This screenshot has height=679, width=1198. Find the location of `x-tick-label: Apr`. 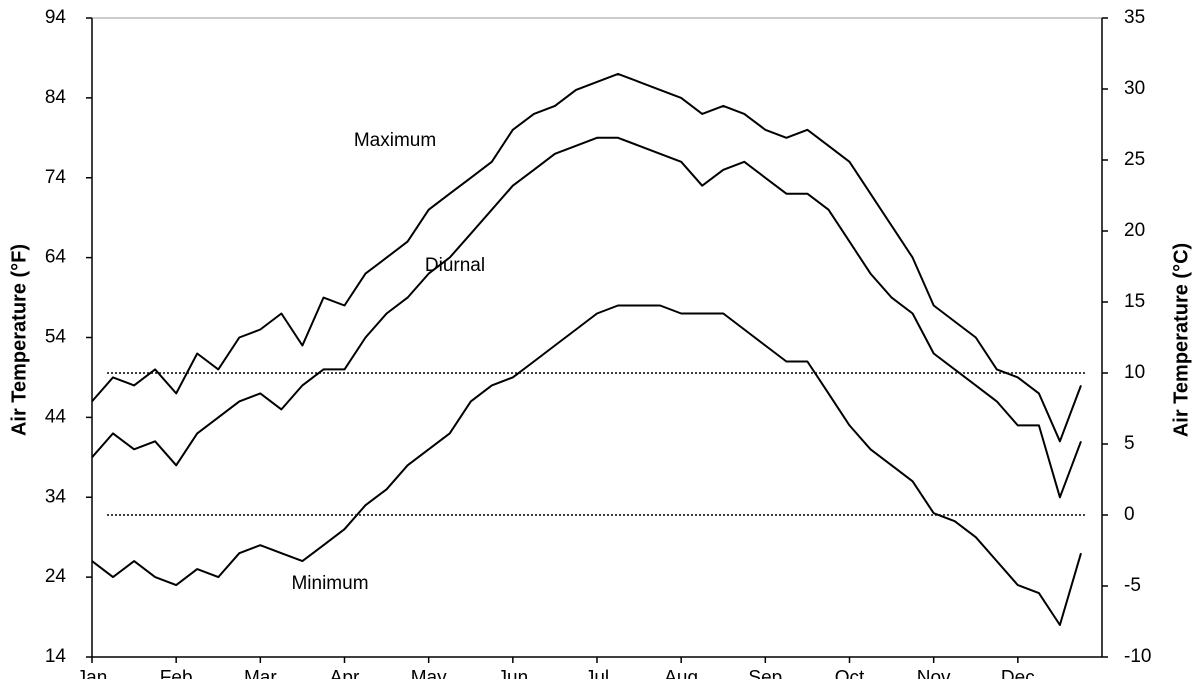

x-tick-label: Apr is located at coordinates (345, 673).